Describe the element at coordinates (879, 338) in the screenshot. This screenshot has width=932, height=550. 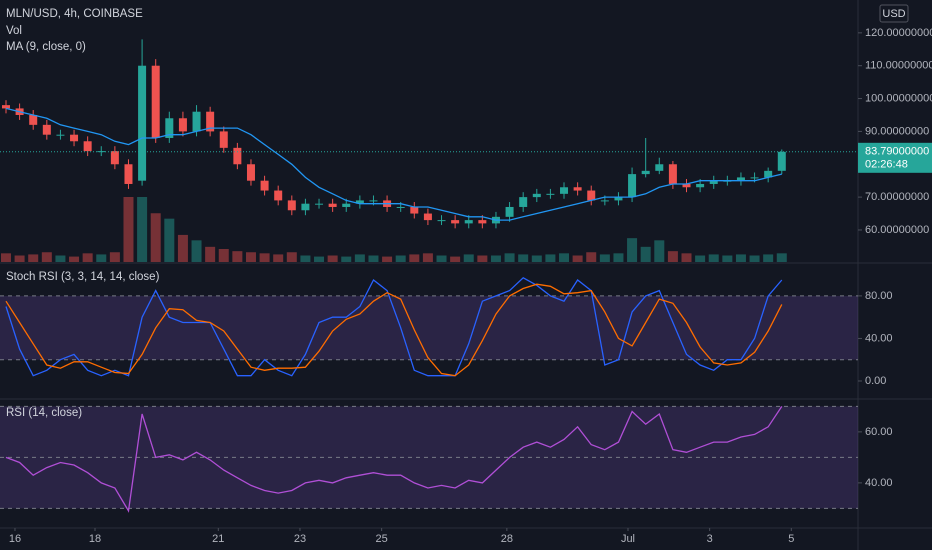
I see `y-tick-label: 40.00` at that location.